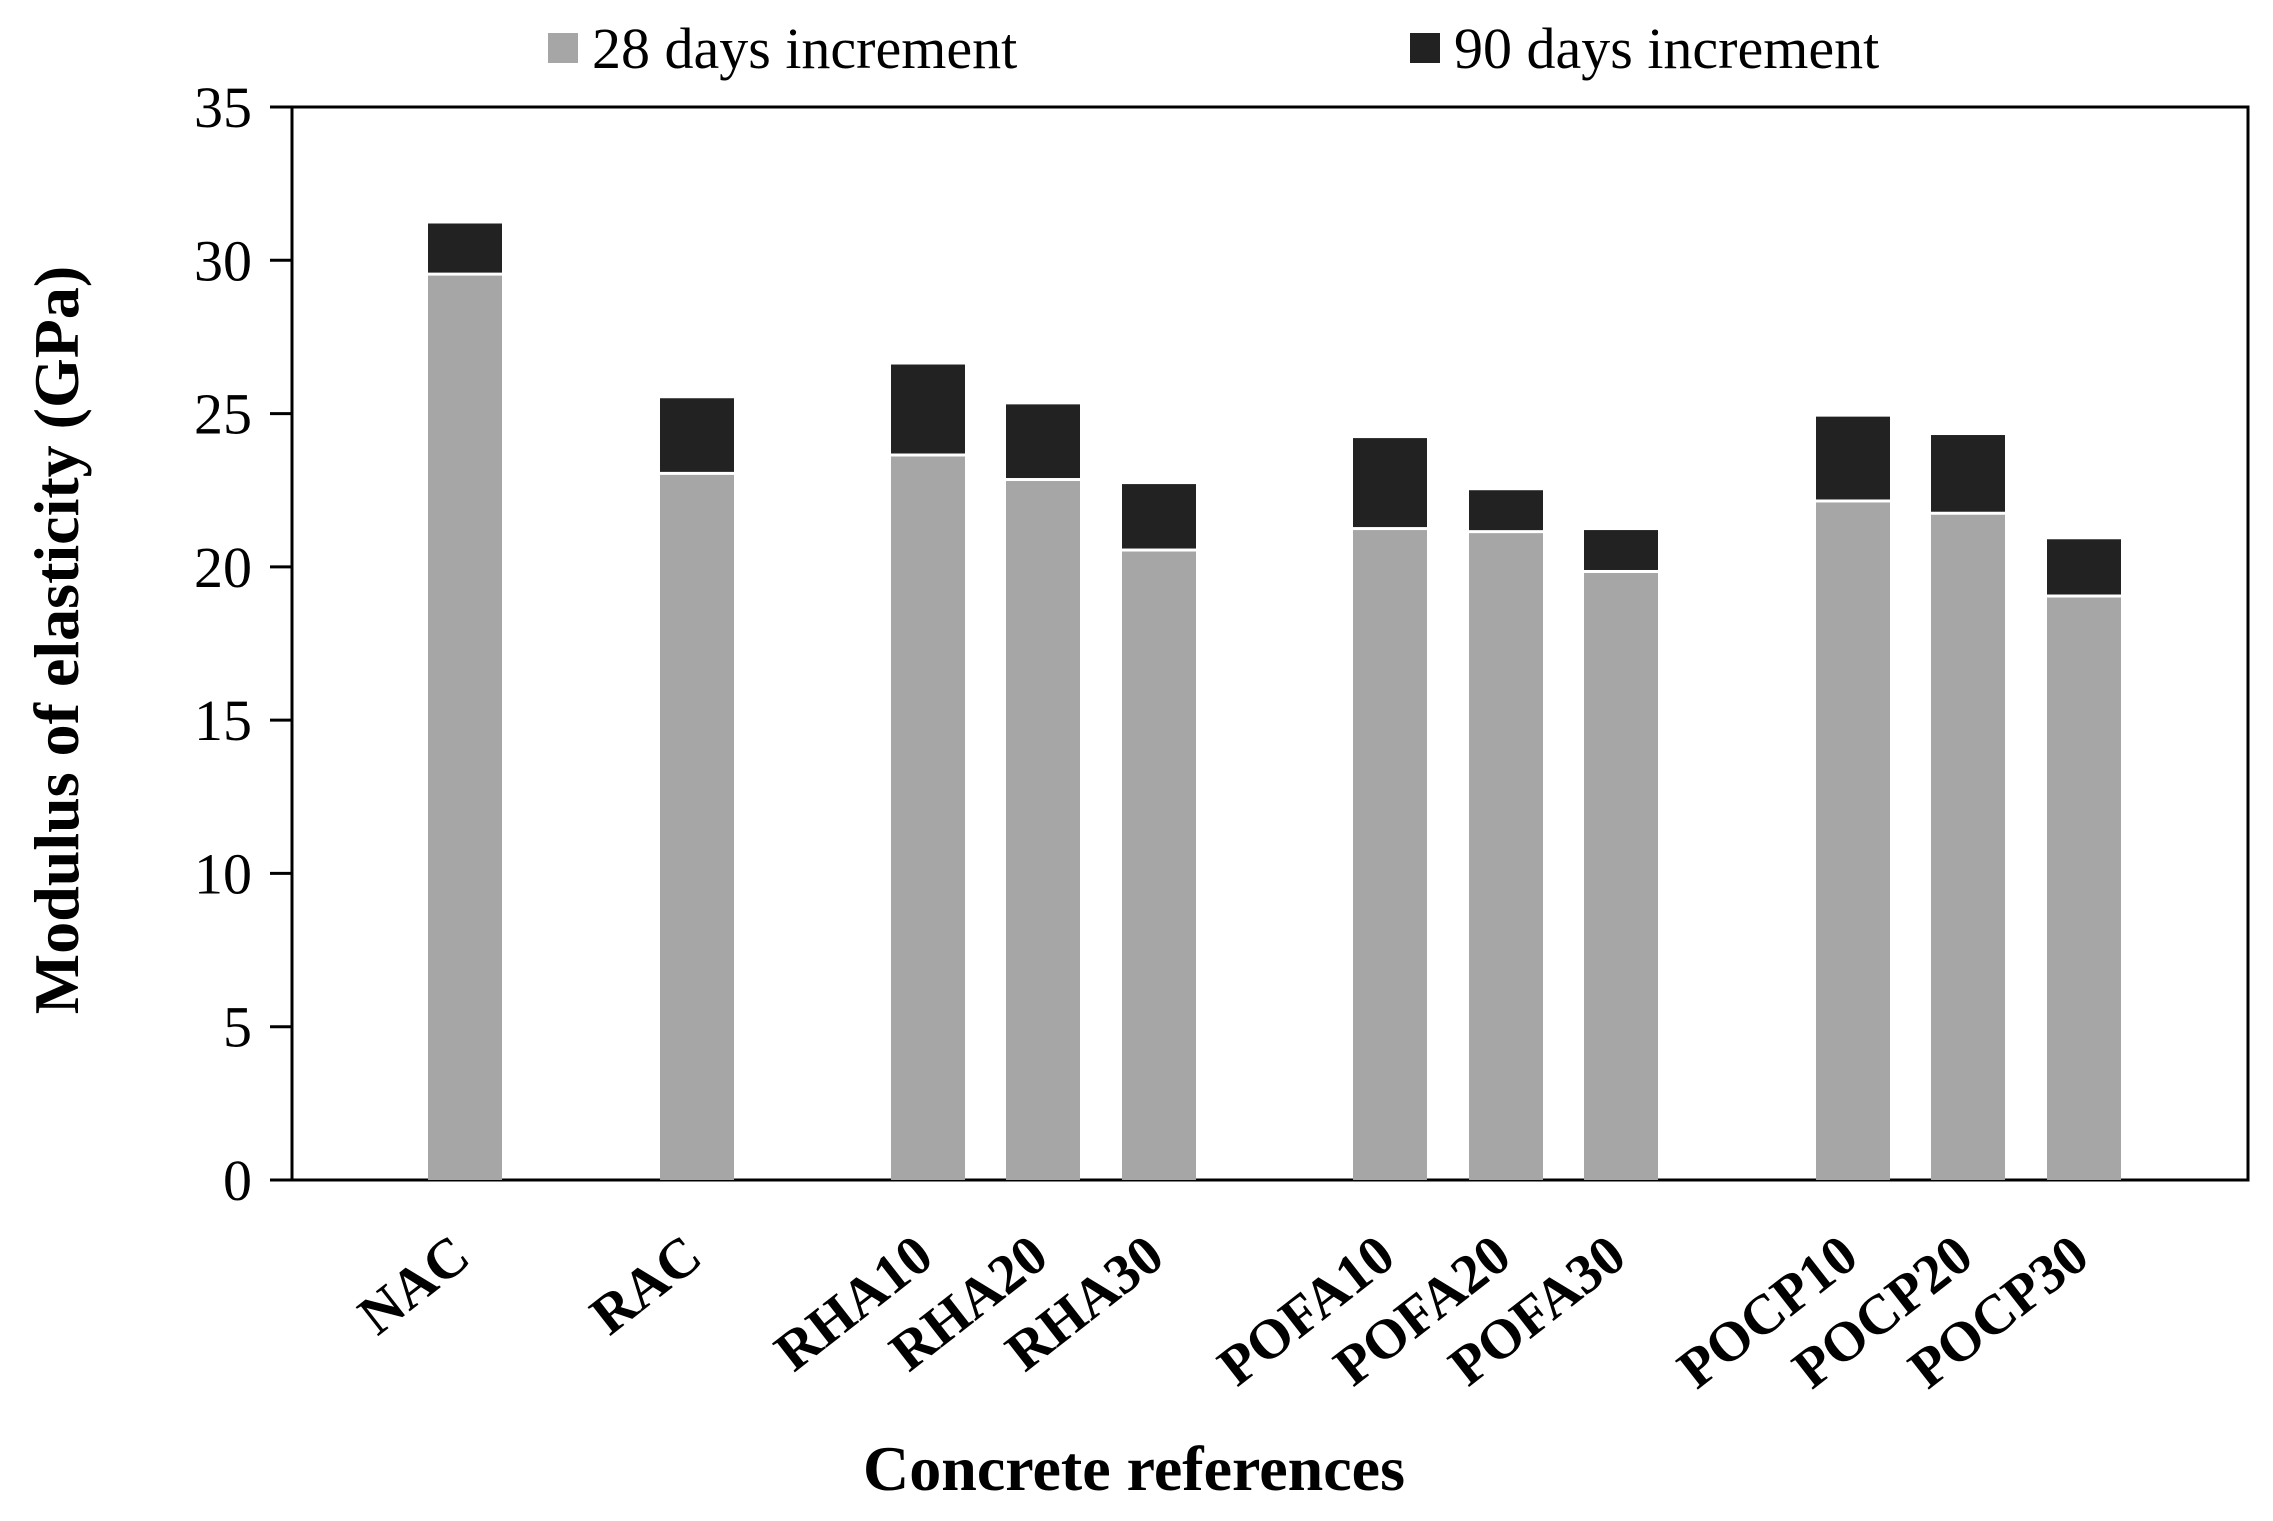 The image size is (2273, 1521). I want to click on bar-28-days-nac, so click(465, 728).